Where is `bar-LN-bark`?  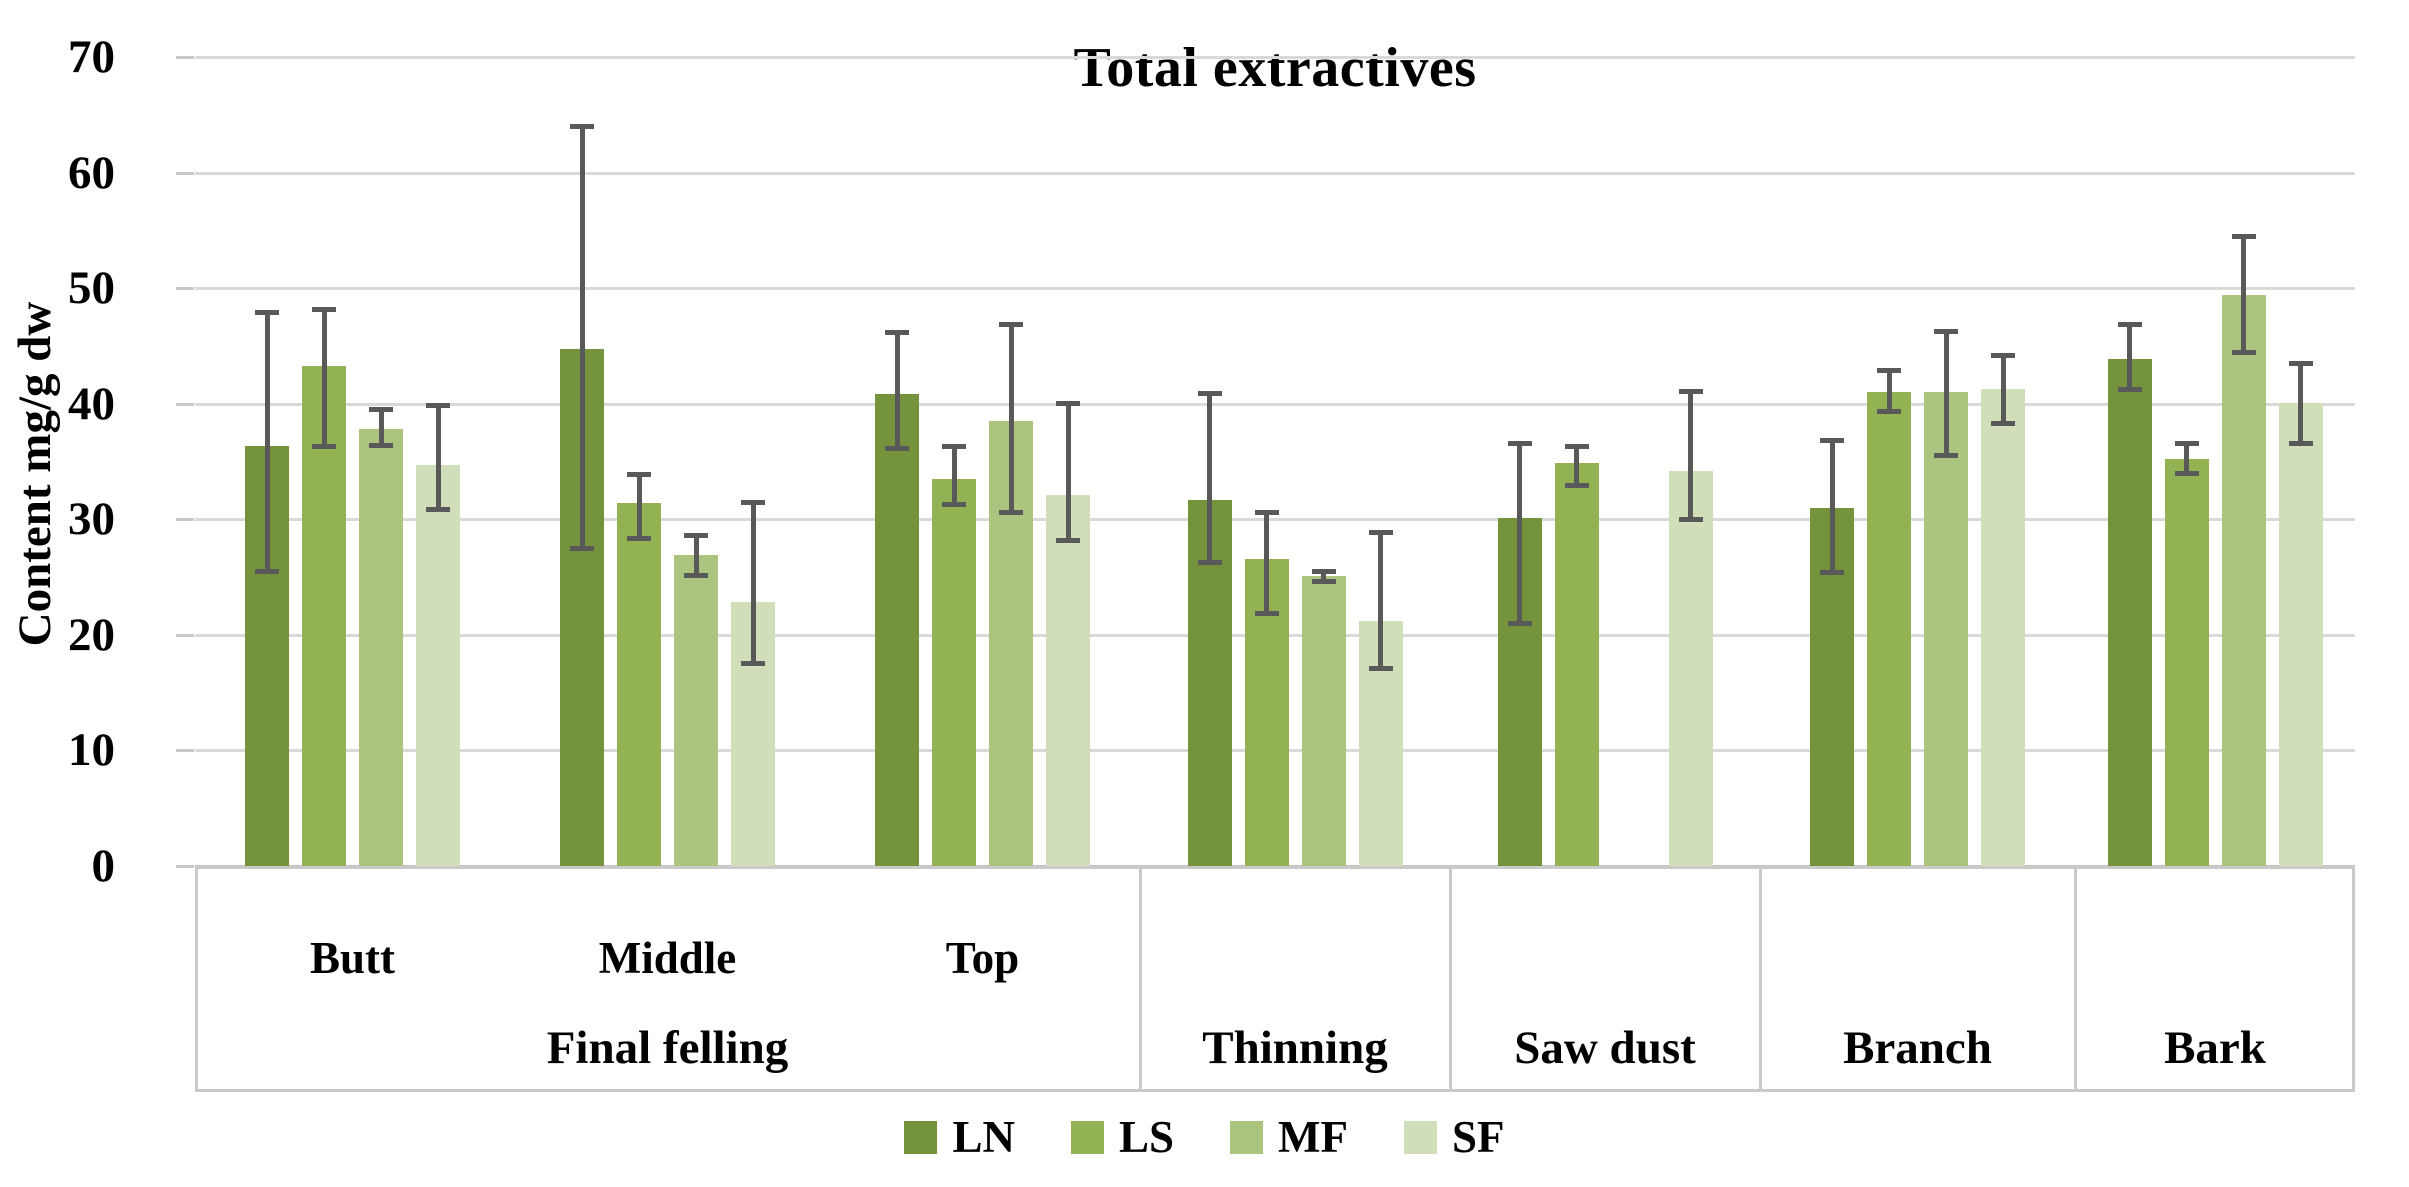
bar-LN-bark is located at coordinates (2129, 612).